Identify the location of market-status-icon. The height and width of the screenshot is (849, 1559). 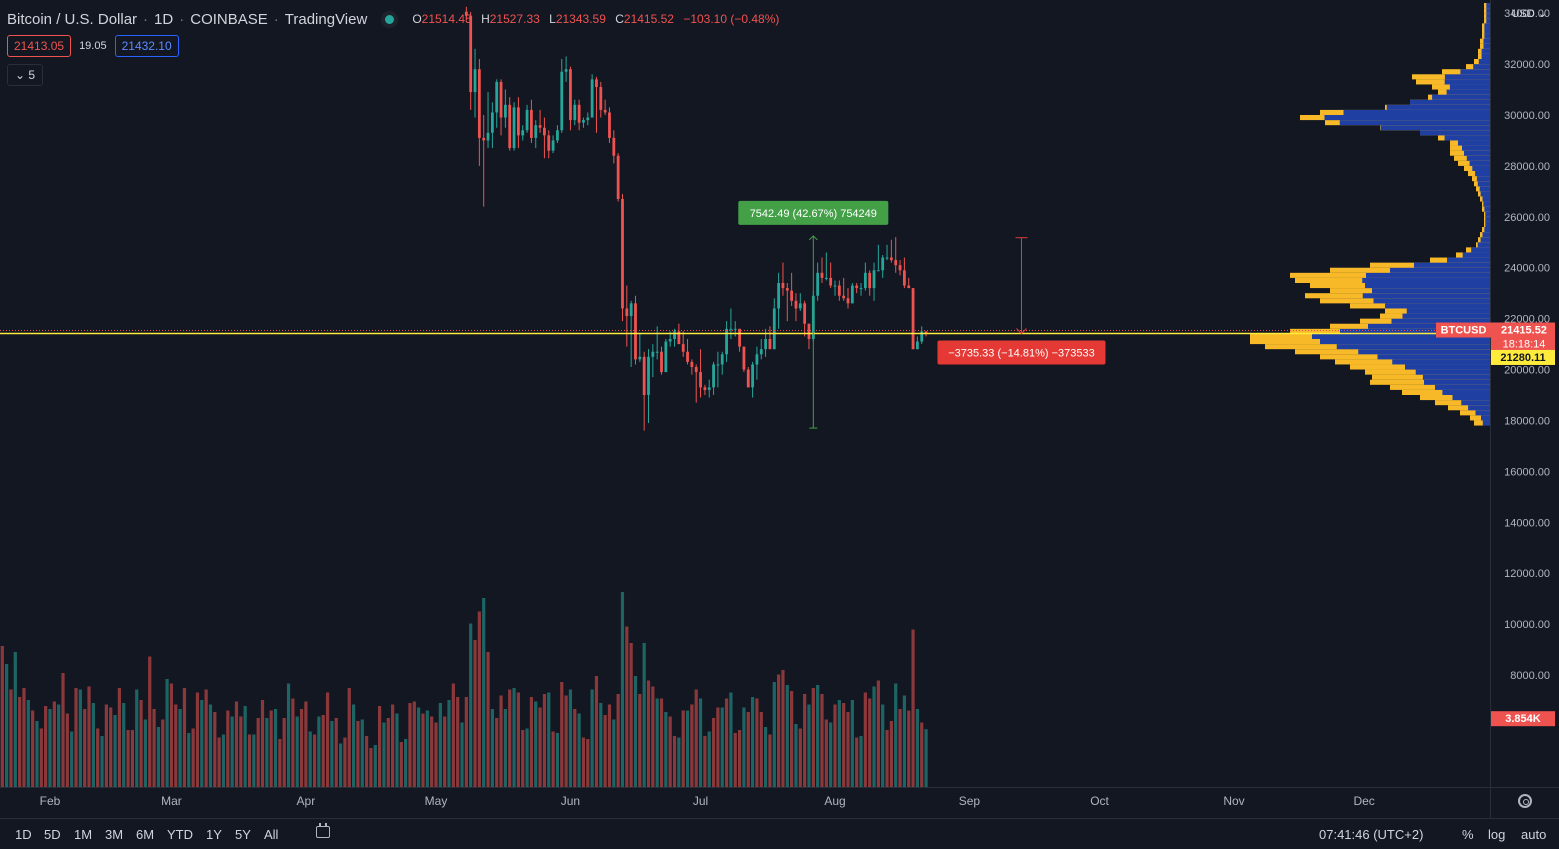
(390, 19).